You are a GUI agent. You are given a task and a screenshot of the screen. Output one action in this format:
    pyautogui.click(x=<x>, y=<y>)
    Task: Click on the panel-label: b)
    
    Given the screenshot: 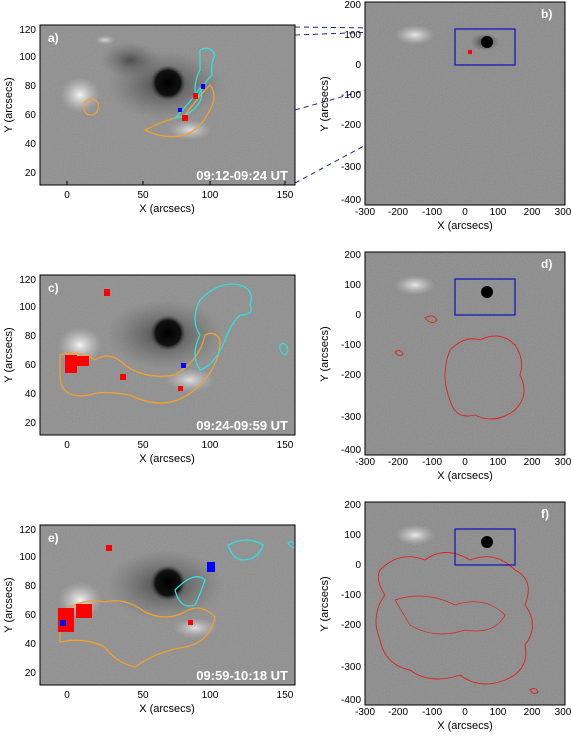 What is the action you would take?
    pyautogui.click(x=546, y=14)
    